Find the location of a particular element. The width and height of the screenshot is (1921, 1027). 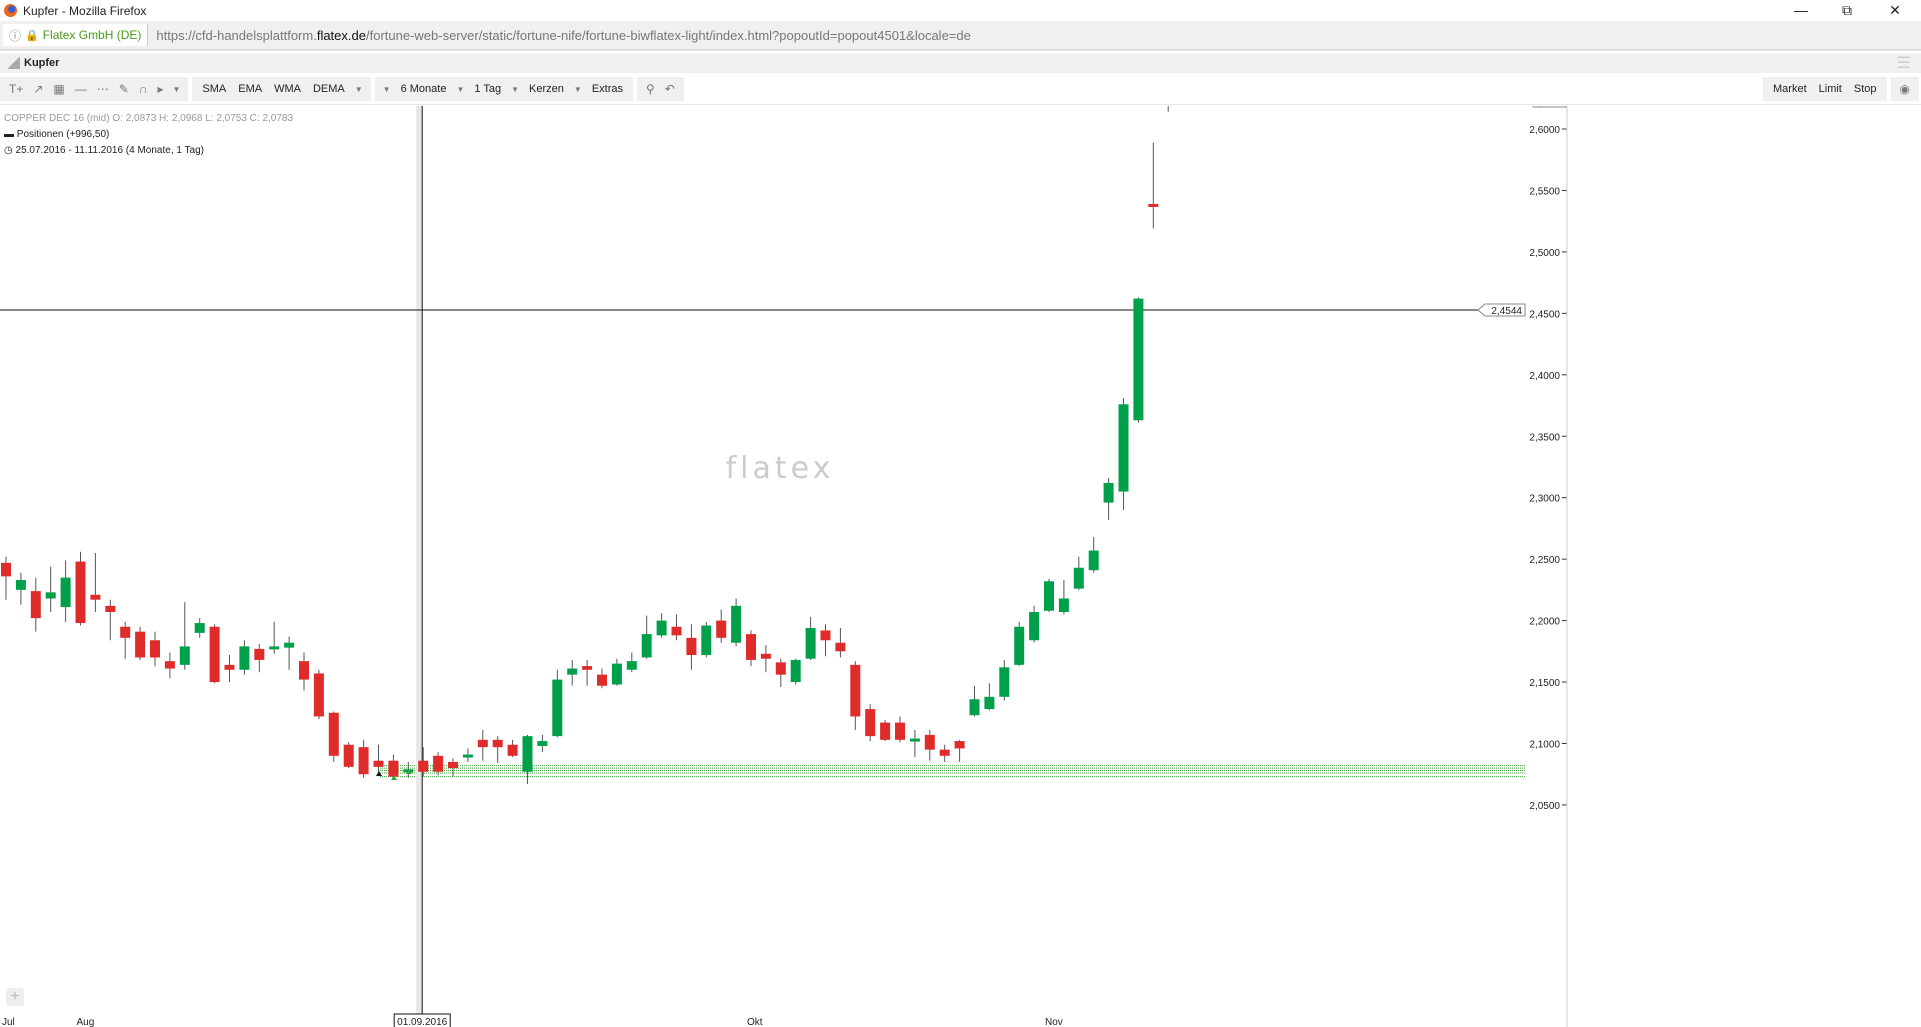

sma-button: SMA is located at coordinates (214, 89).